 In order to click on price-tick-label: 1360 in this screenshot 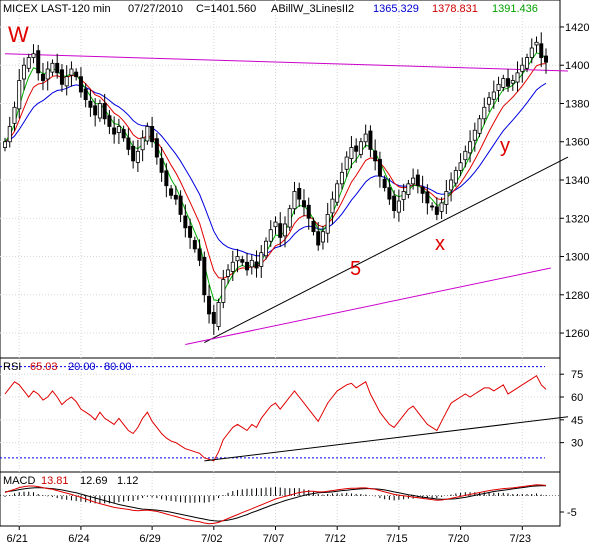, I will do `click(577, 143)`.